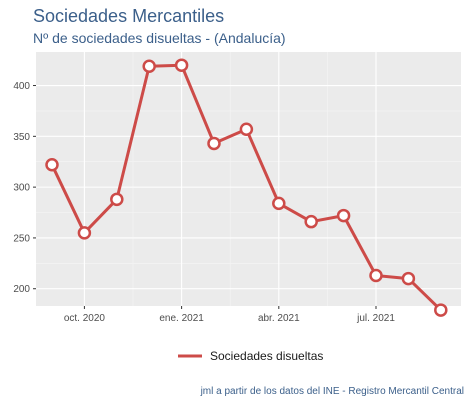 The height and width of the screenshot is (404, 472). I want to click on x-tick-label: abr. 2021, so click(279, 318).